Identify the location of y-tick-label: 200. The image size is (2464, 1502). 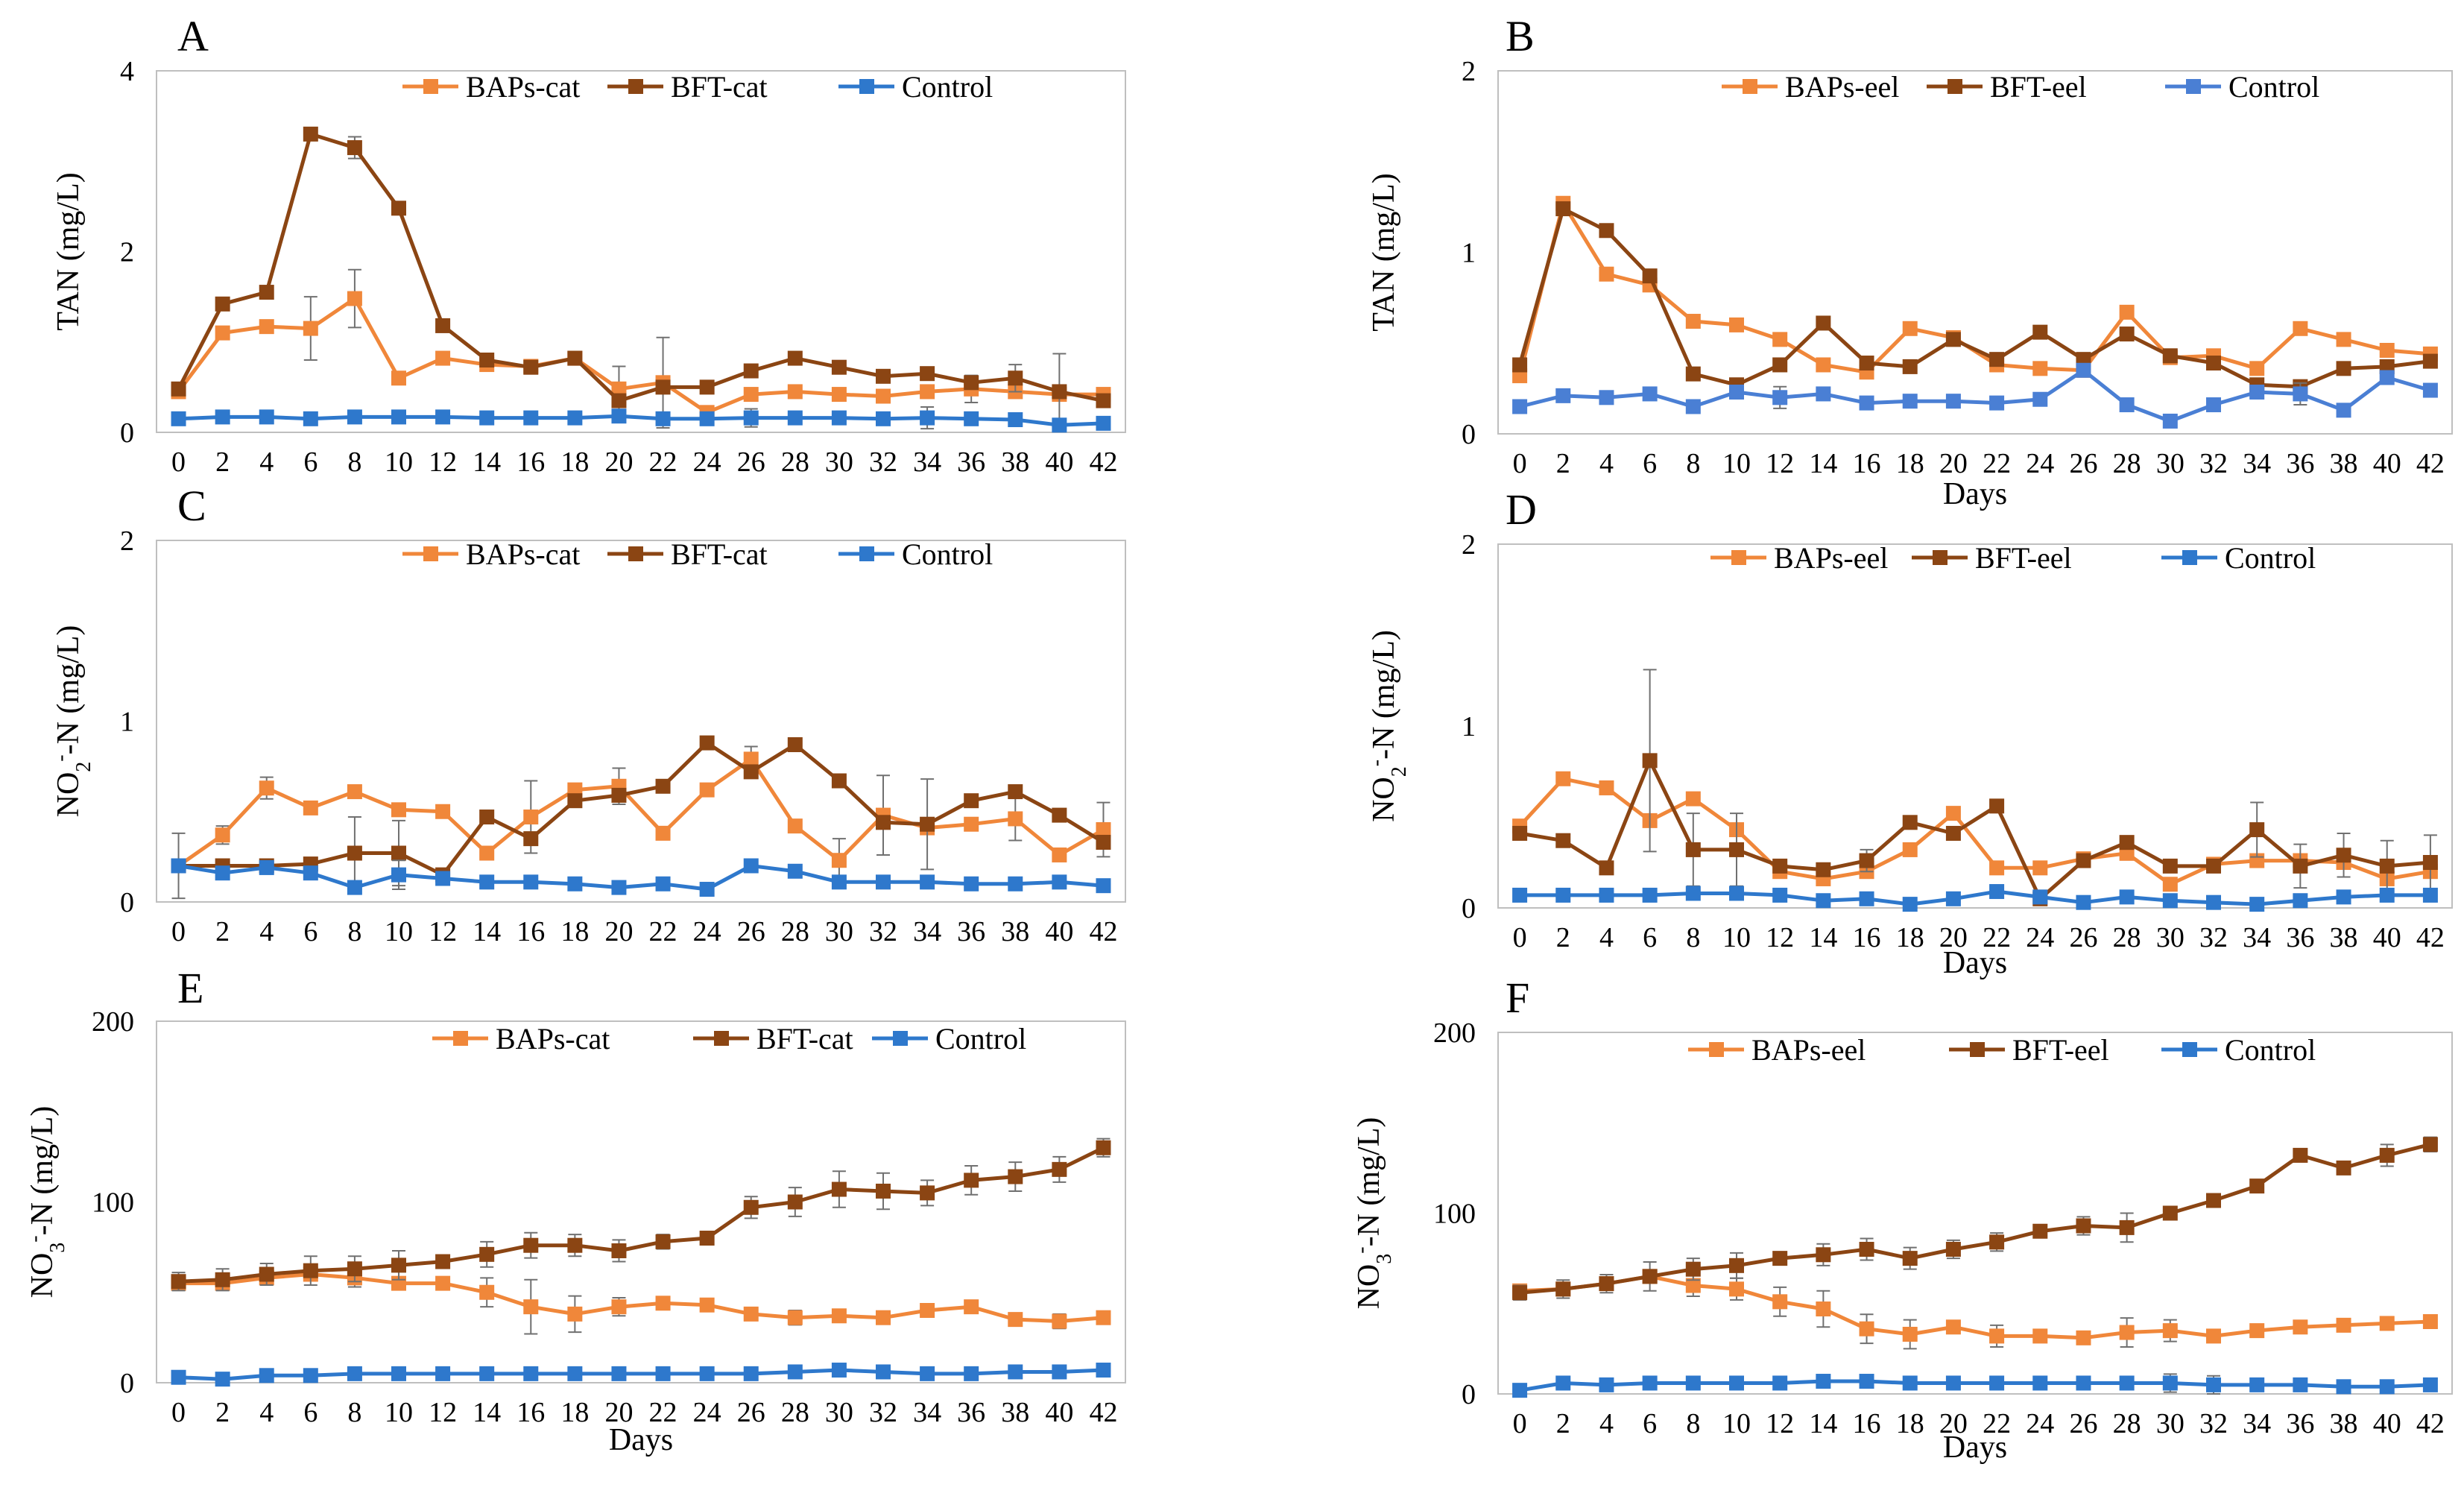
(113, 1022).